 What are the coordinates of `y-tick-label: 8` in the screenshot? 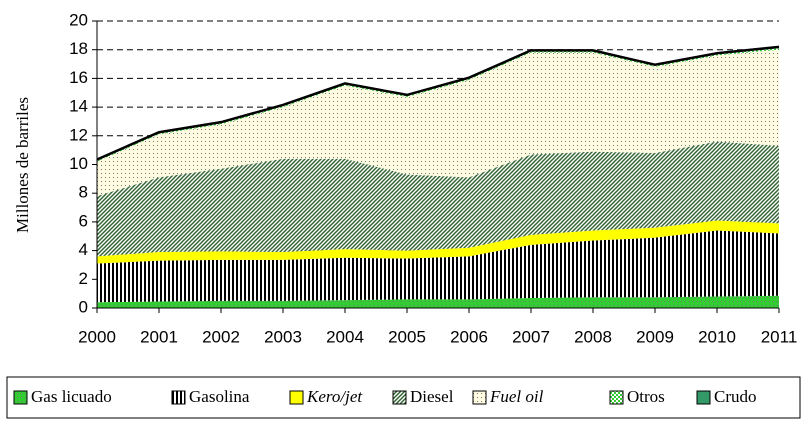 It's located at (83, 192).